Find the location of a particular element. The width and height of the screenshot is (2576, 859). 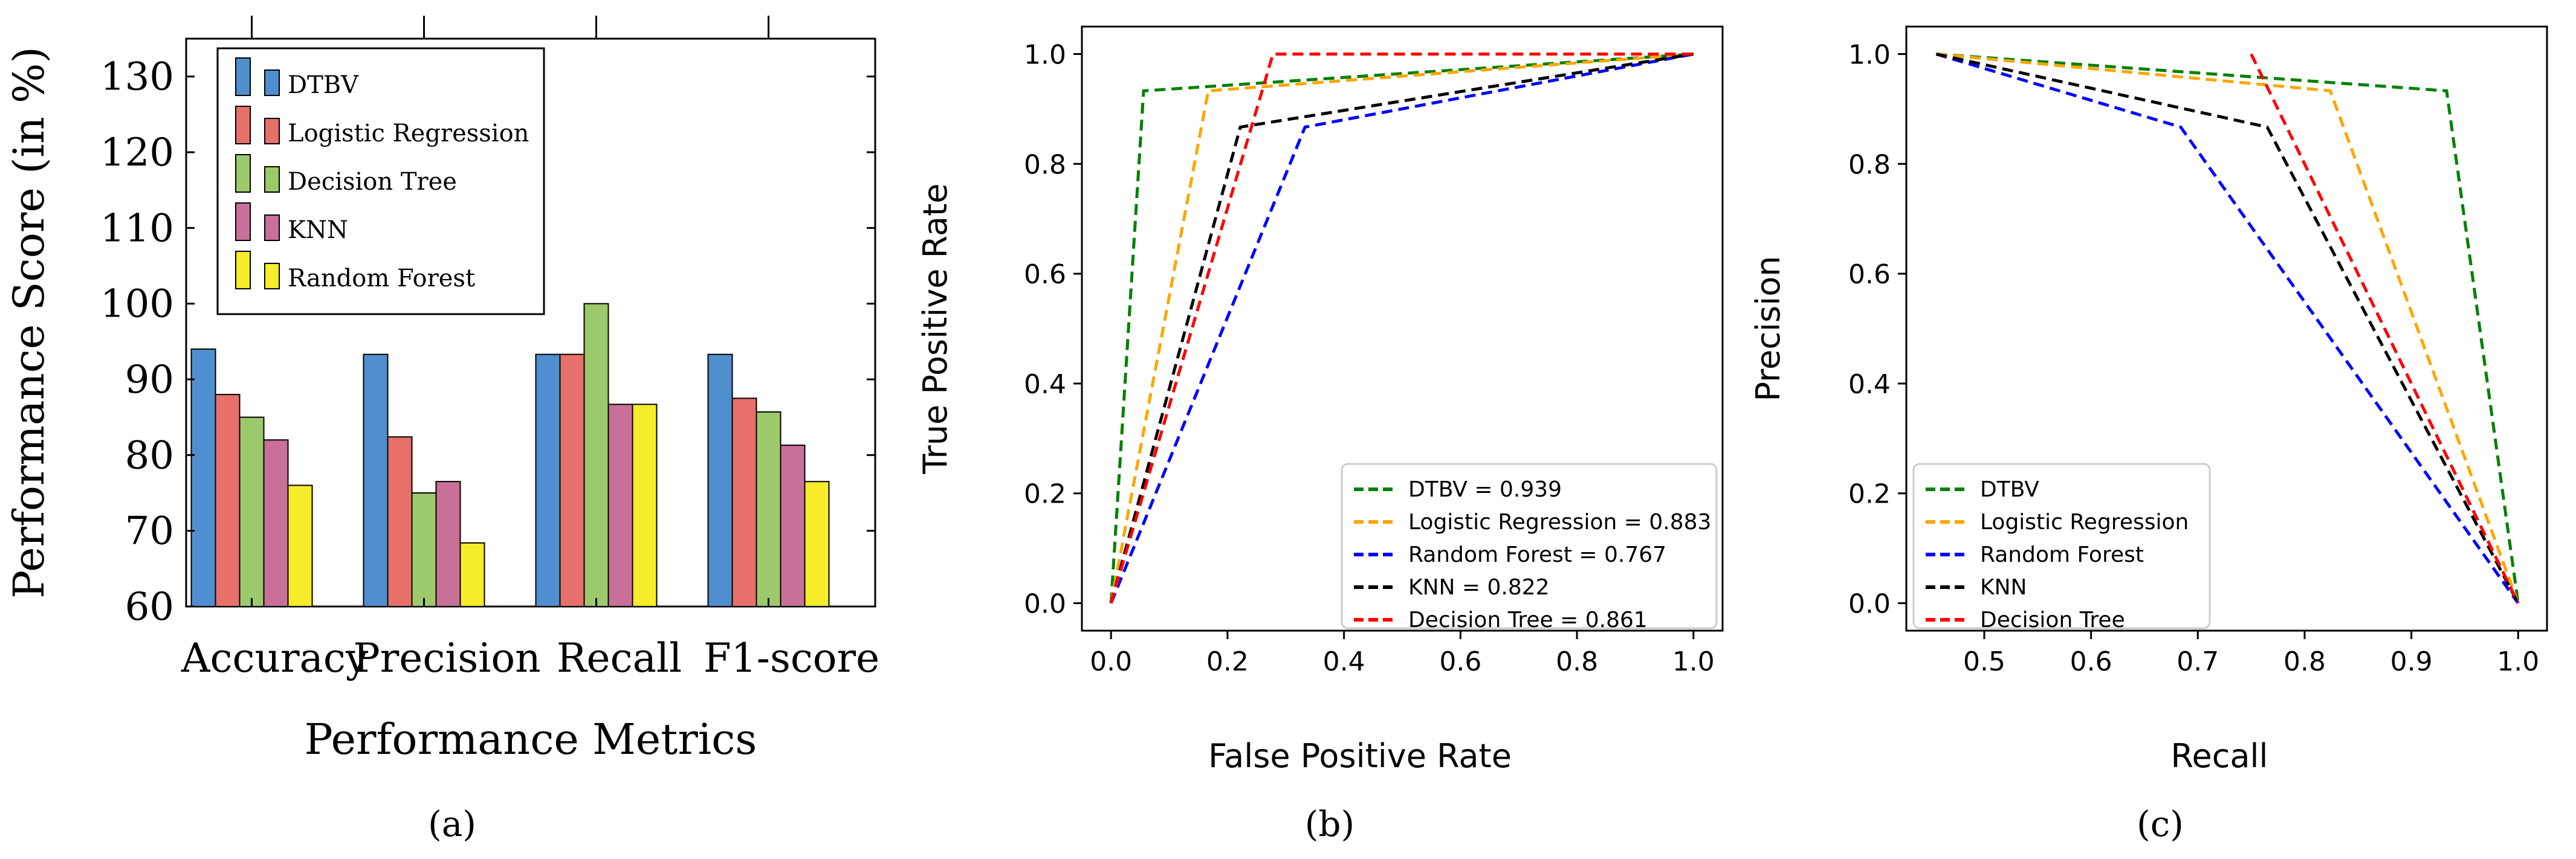

x-tick-label: 0.5 is located at coordinates (1984, 661).